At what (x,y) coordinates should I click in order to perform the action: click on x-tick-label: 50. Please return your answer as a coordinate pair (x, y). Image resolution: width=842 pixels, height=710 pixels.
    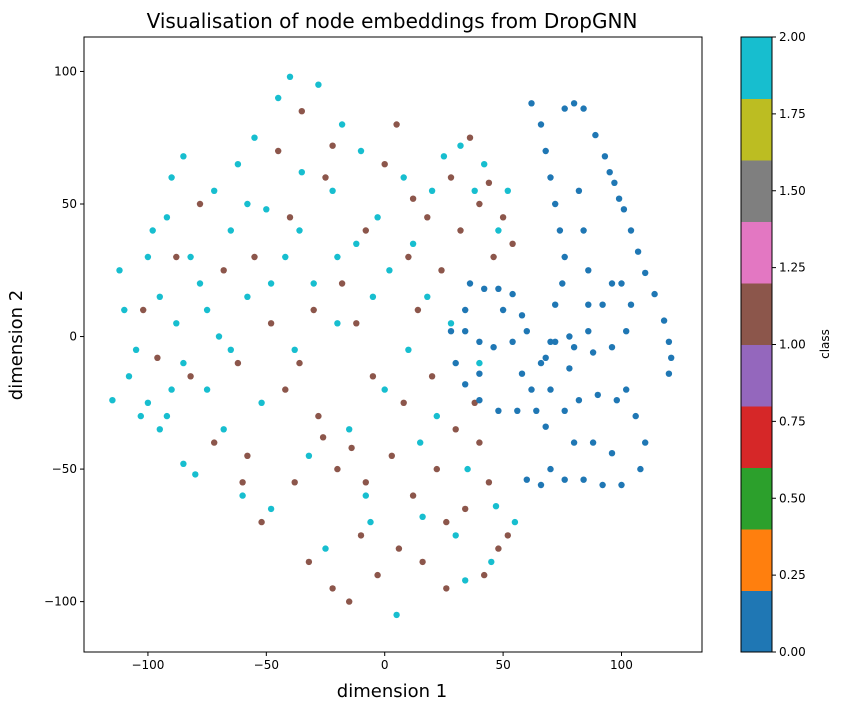
    Looking at the image, I should click on (502, 665).